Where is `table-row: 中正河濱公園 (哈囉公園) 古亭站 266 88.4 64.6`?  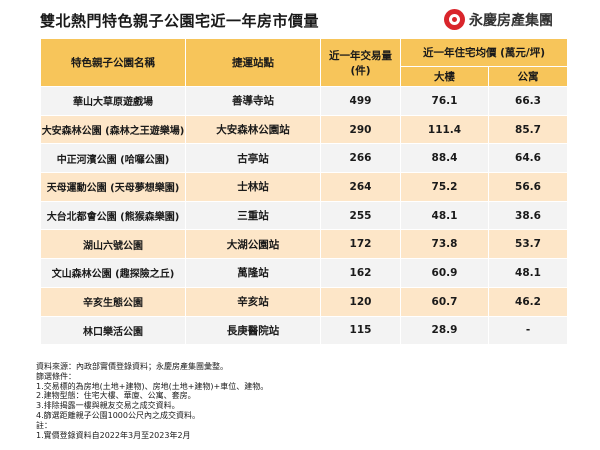
table-row: 中正河濱公園 (哈囉公園) 古亭站 266 88.4 64.6 is located at coordinates (304, 158).